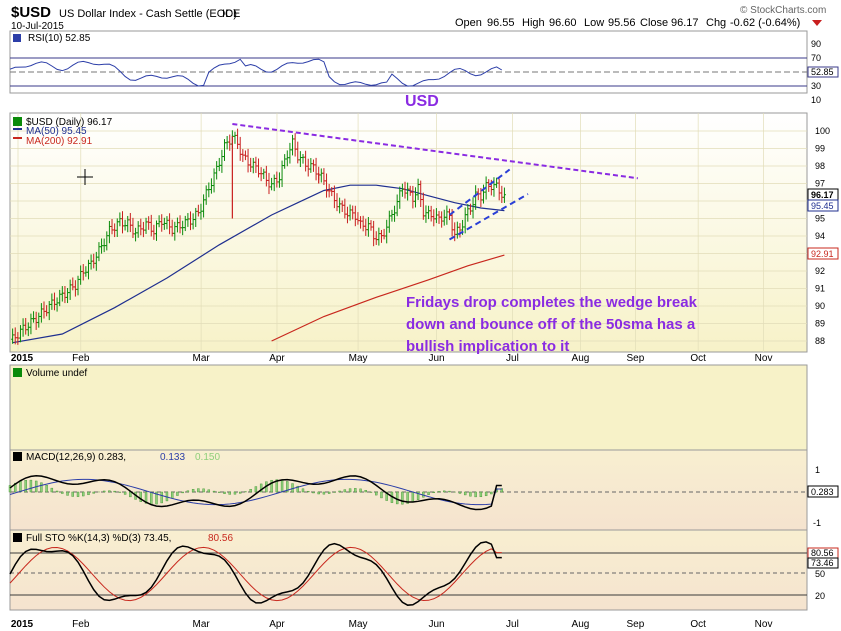 This screenshot has height=631, width=841. What do you see at coordinates (581, 358) in the screenshot?
I see `month-label: Aug` at bounding box center [581, 358].